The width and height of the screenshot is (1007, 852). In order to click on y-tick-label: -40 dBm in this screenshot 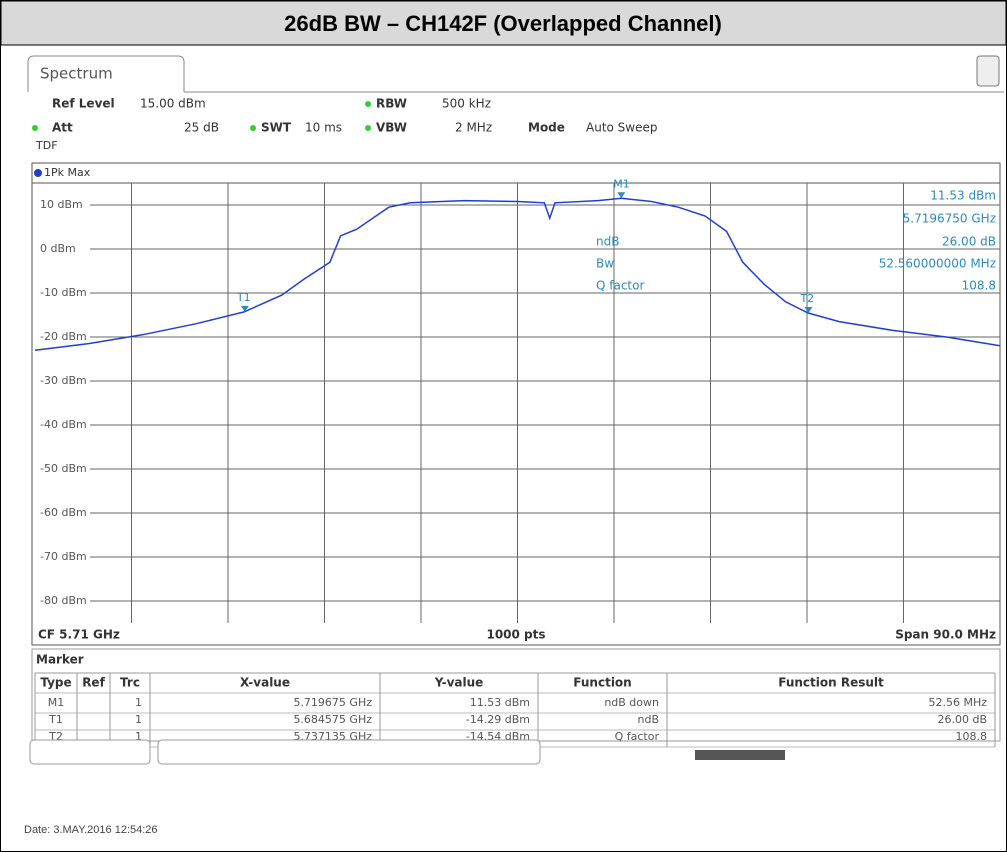, I will do `click(63, 424)`.